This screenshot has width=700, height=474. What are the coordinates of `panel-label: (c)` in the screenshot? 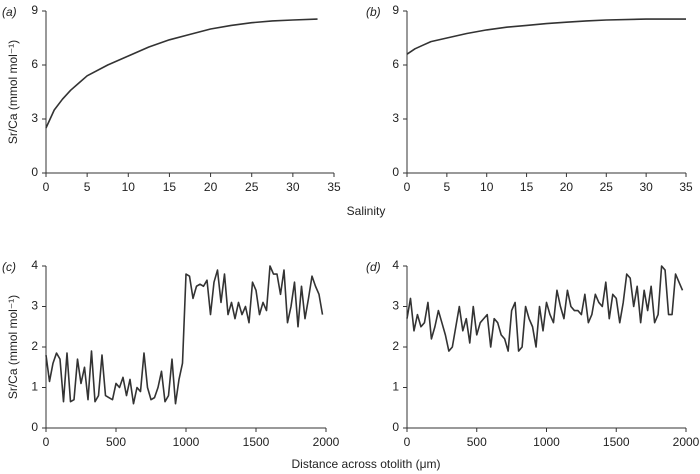 It's located at (9, 267).